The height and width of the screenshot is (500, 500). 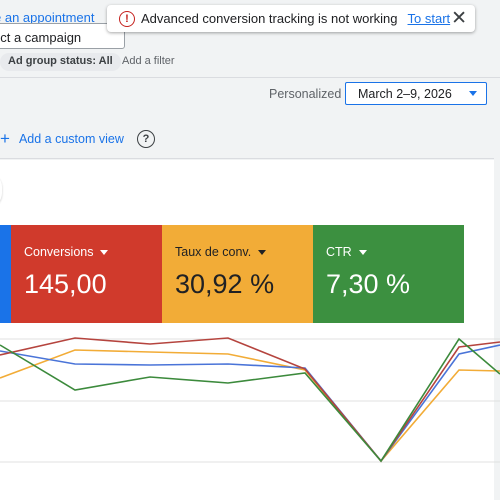 I want to click on add-custom-view-button: + Add a custom view, so click(x=62, y=138).